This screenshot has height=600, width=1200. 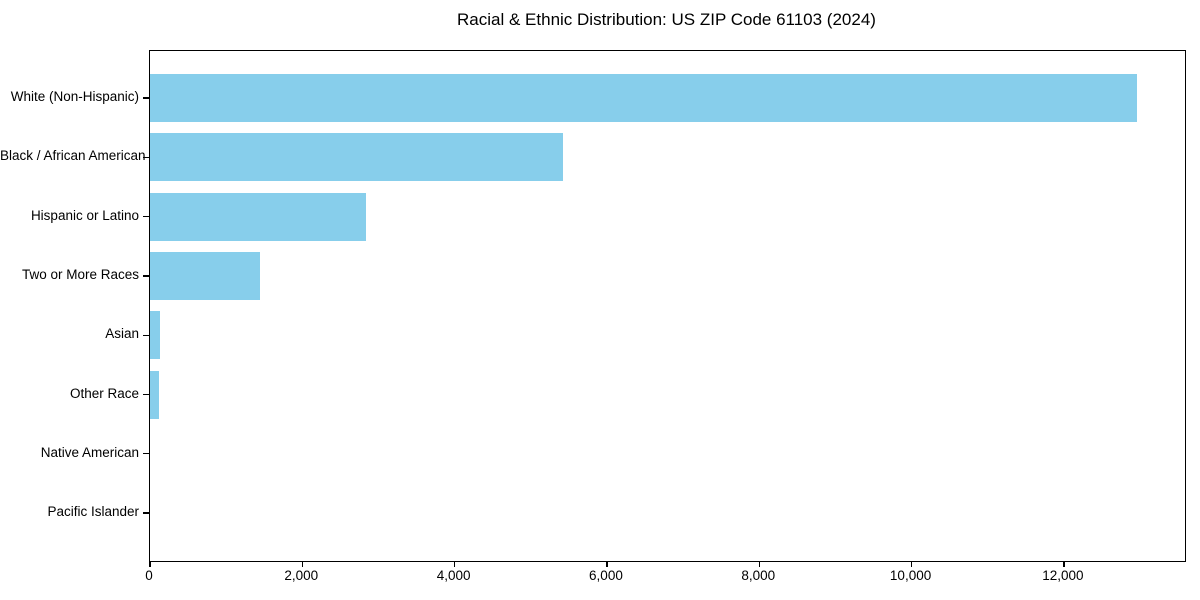 I want to click on bar-white-non-hispanic, so click(x=644, y=98).